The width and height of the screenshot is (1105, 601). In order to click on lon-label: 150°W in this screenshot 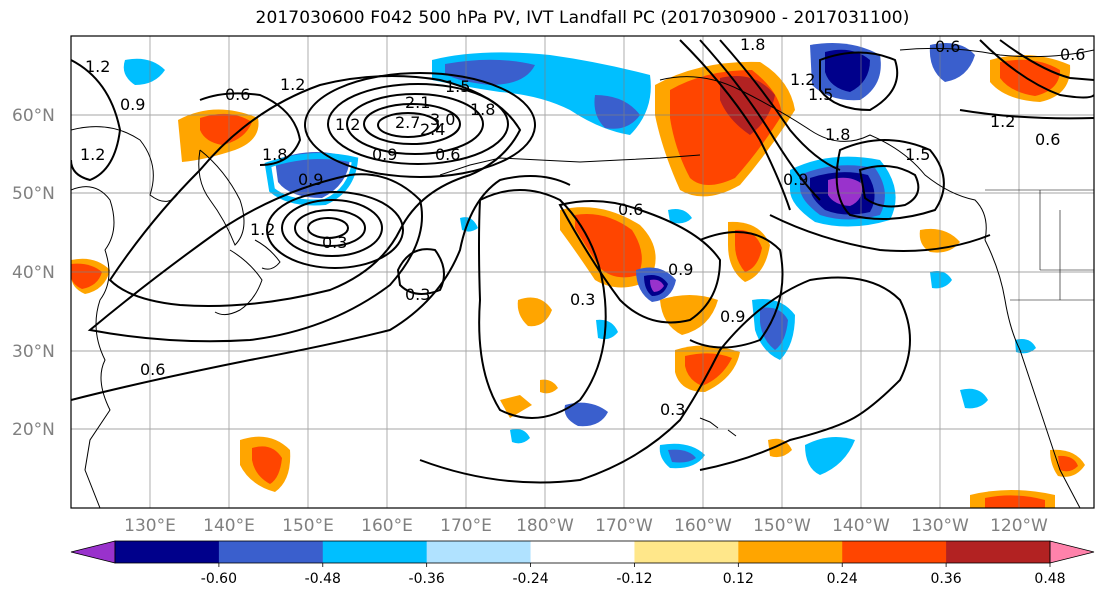, I will do `click(782, 526)`.